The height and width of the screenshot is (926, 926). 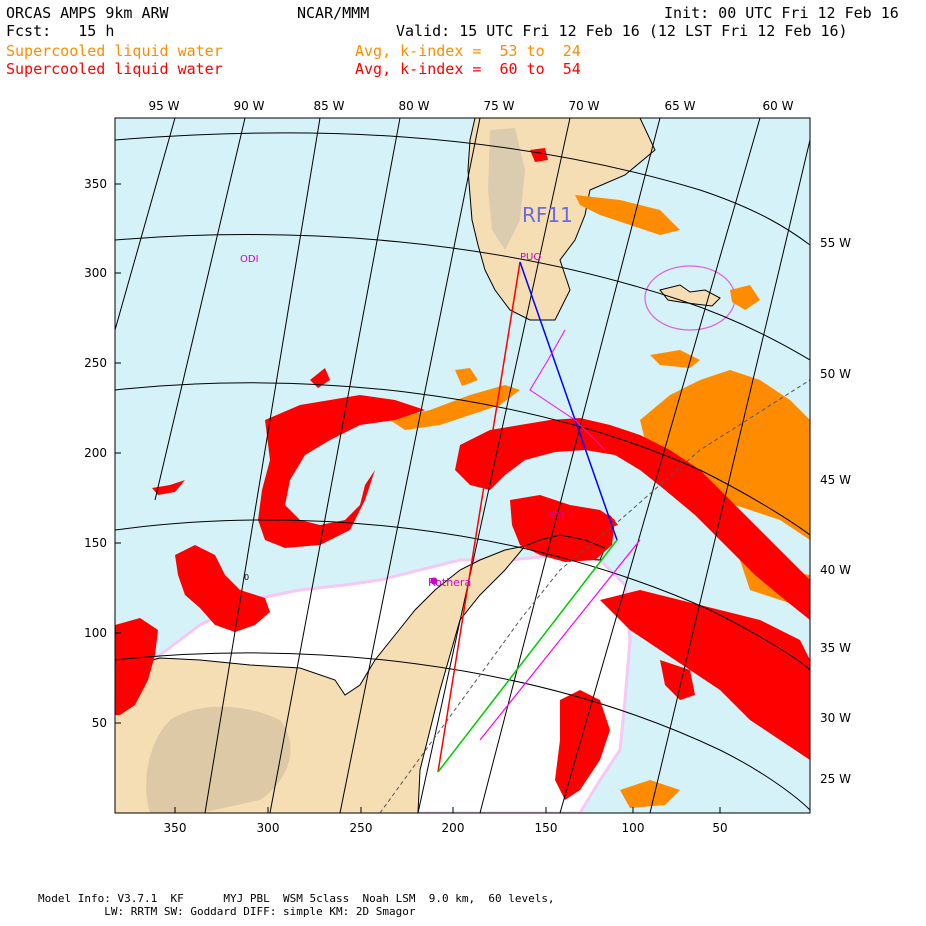 I want to click on track-magenta-upper, so click(x=567, y=390).